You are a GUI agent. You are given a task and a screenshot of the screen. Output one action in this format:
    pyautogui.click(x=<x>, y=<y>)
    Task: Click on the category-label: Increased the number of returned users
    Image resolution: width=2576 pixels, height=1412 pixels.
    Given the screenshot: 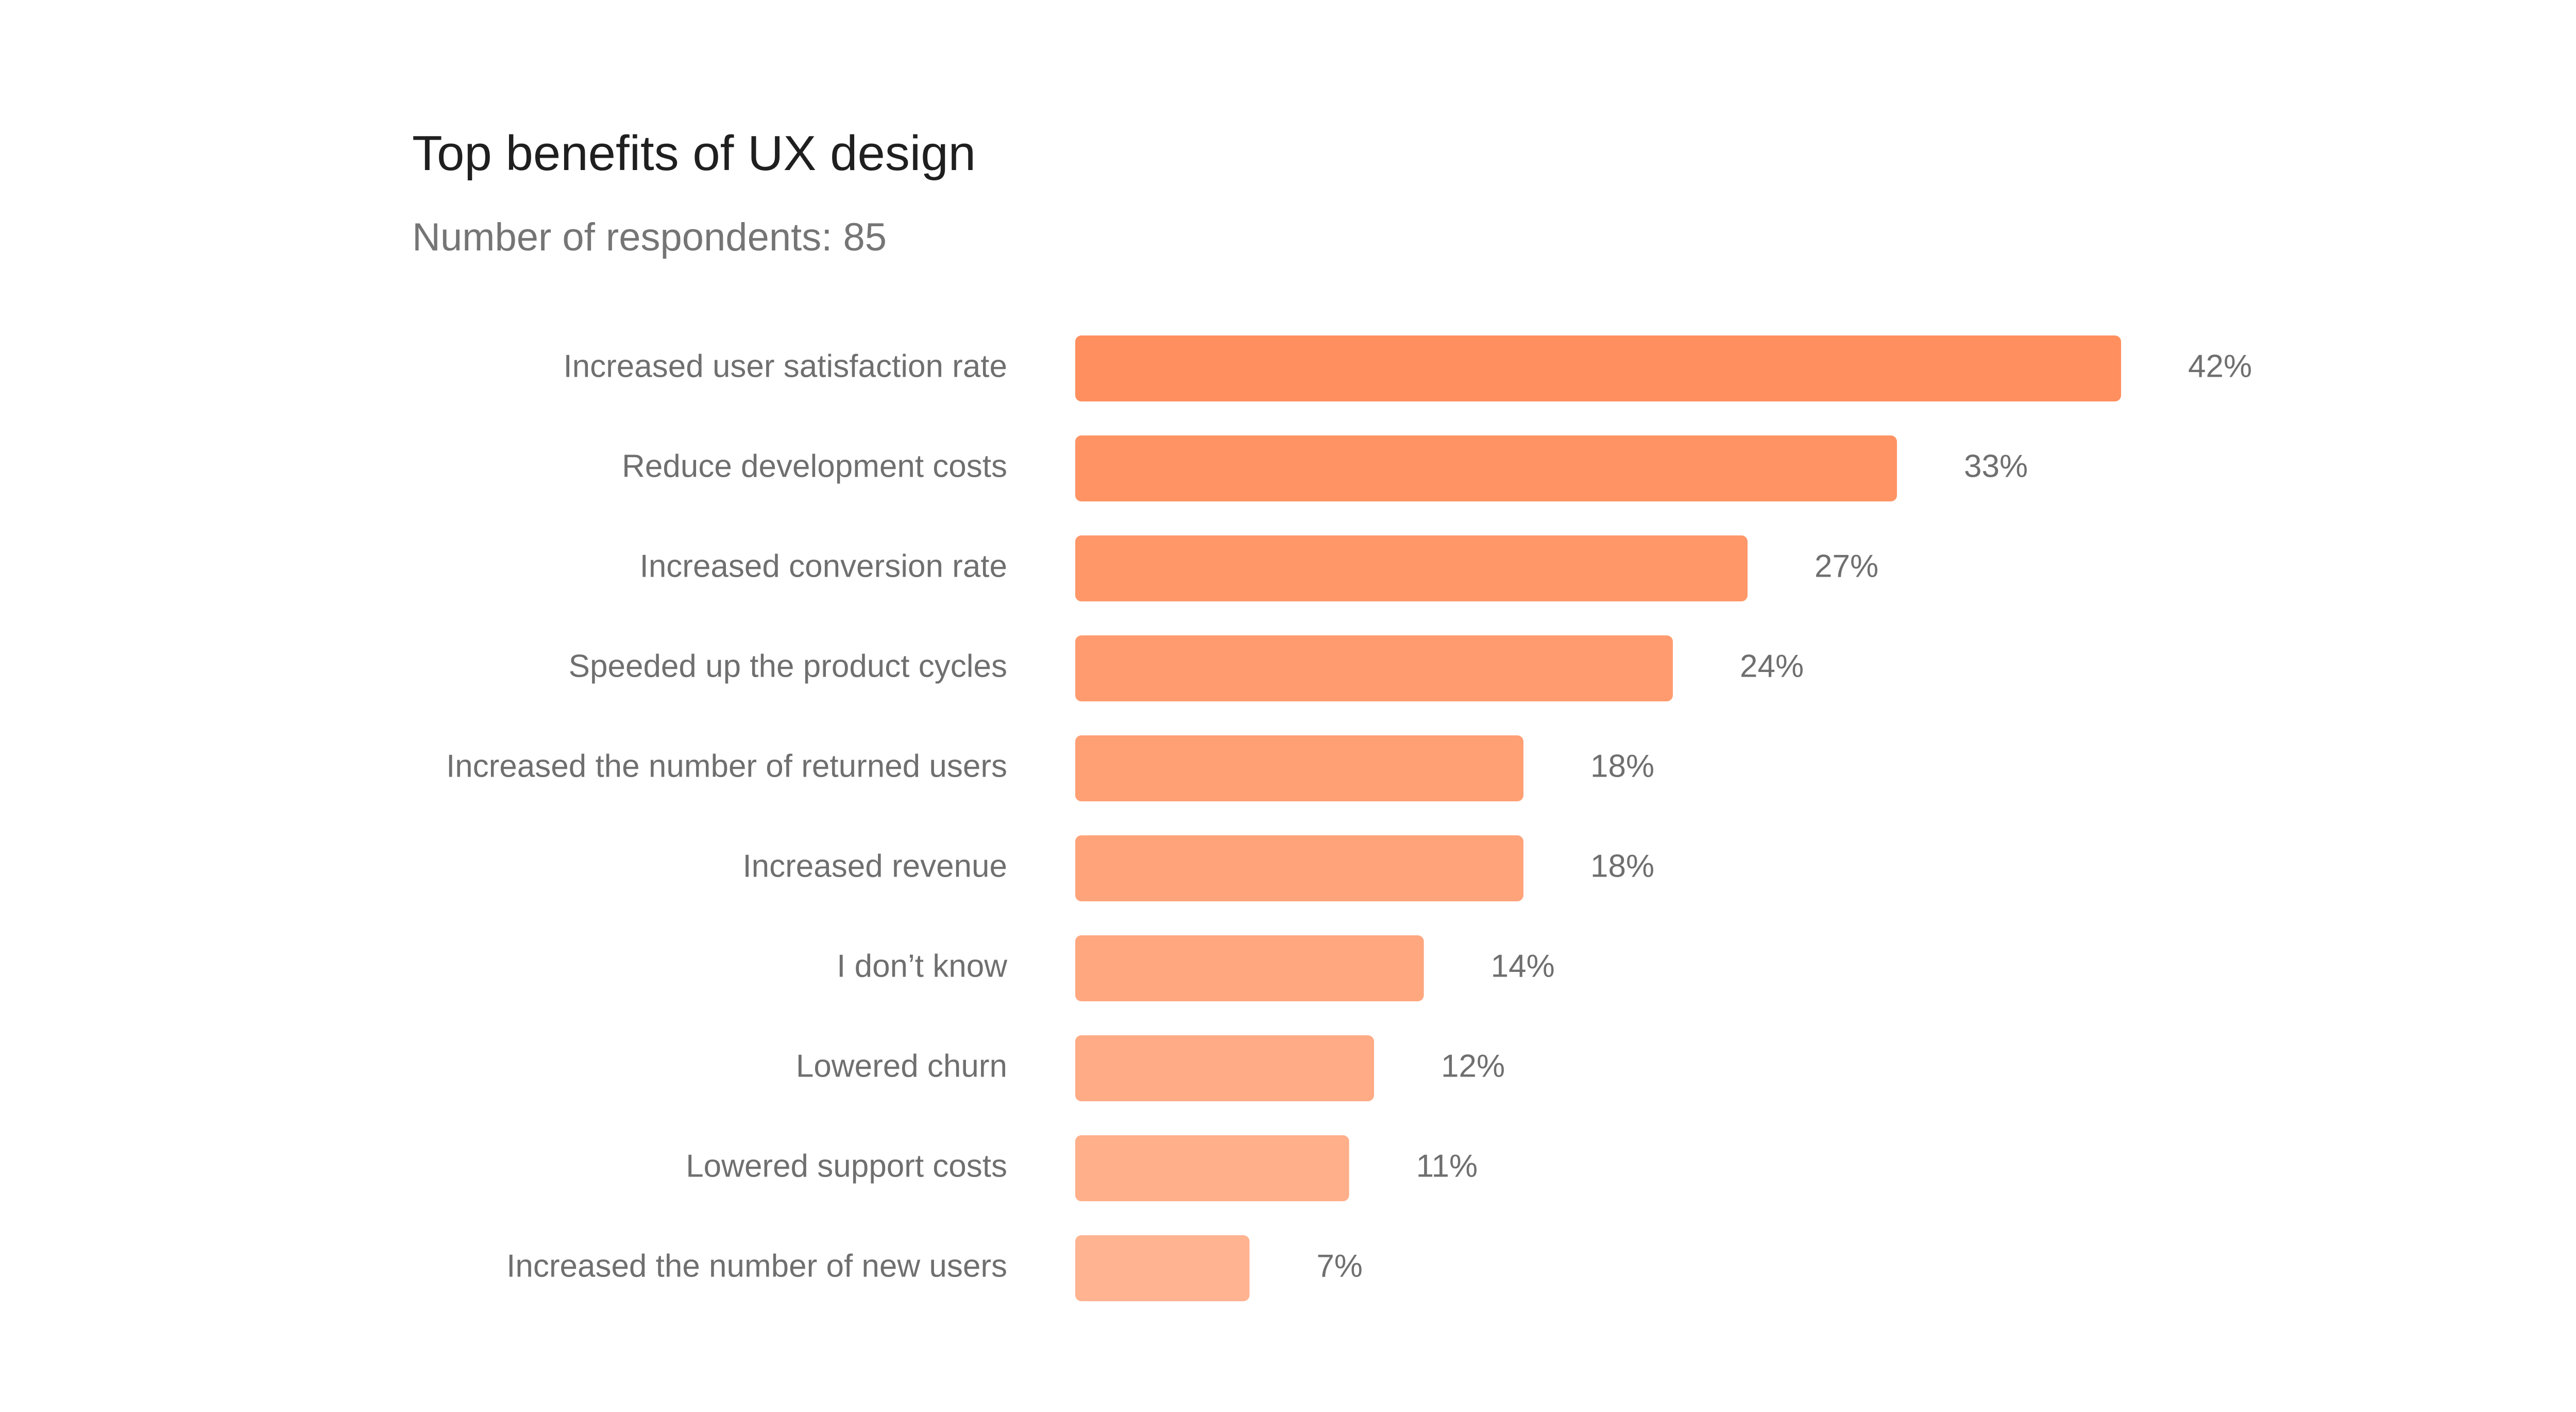 What is the action you would take?
    pyautogui.click(x=726, y=766)
    